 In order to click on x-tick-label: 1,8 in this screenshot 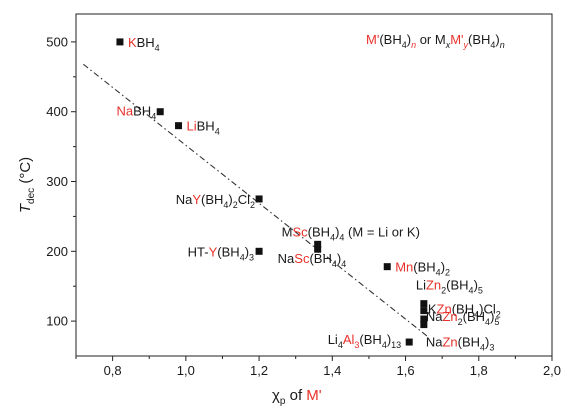, I will do `click(479, 370)`.